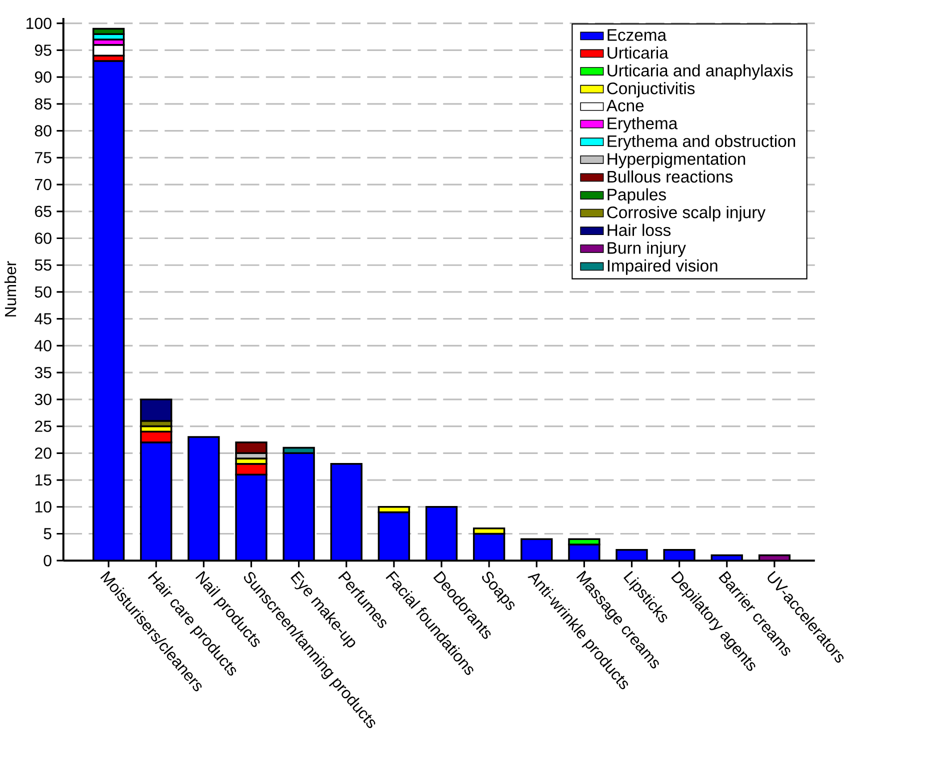  Describe the element at coordinates (43, 211) in the screenshot. I see `y-tick-label: 65` at that location.